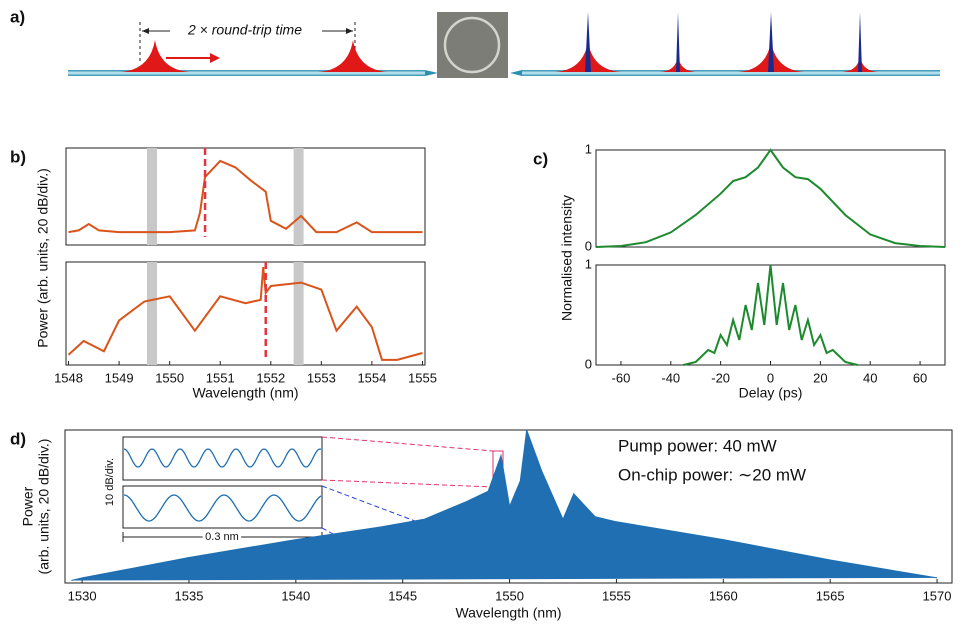 Image resolution: width=966 pixels, height=624 pixels. I want to click on panel-label: d), so click(18, 438).